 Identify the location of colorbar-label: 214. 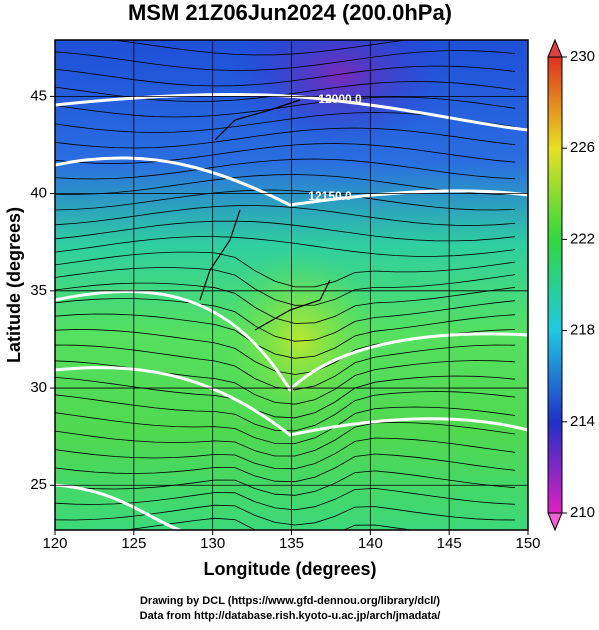
(582, 421).